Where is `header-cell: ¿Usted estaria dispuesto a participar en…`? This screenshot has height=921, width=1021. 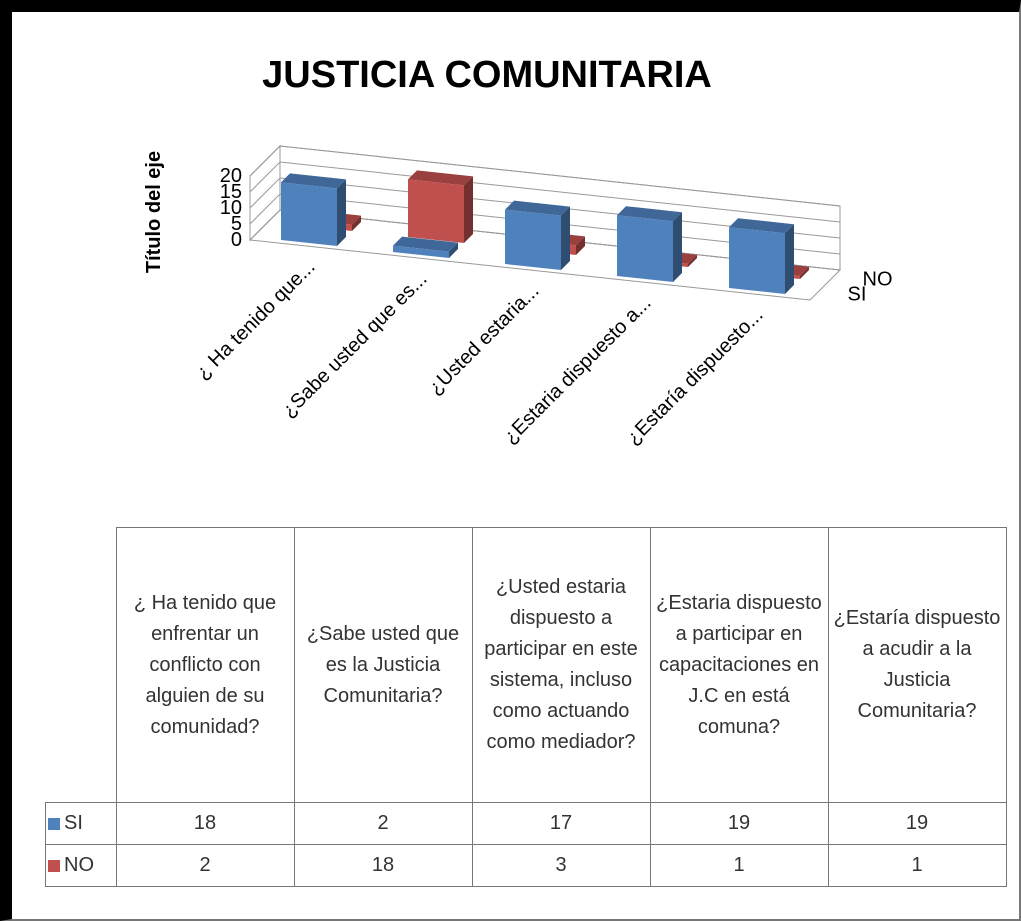 header-cell: ¿Usted estaria dispuesto a participar en… is located at coordinates (561, 665).